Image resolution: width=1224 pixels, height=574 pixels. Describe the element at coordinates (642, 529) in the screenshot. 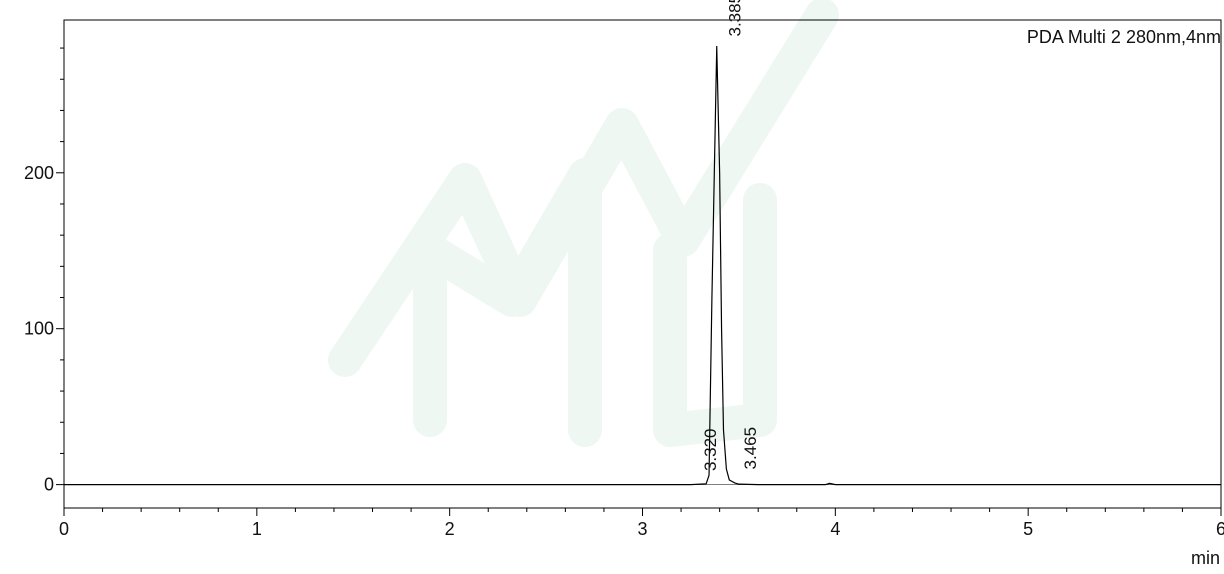

I see `x-tick-label: 3` at that location.